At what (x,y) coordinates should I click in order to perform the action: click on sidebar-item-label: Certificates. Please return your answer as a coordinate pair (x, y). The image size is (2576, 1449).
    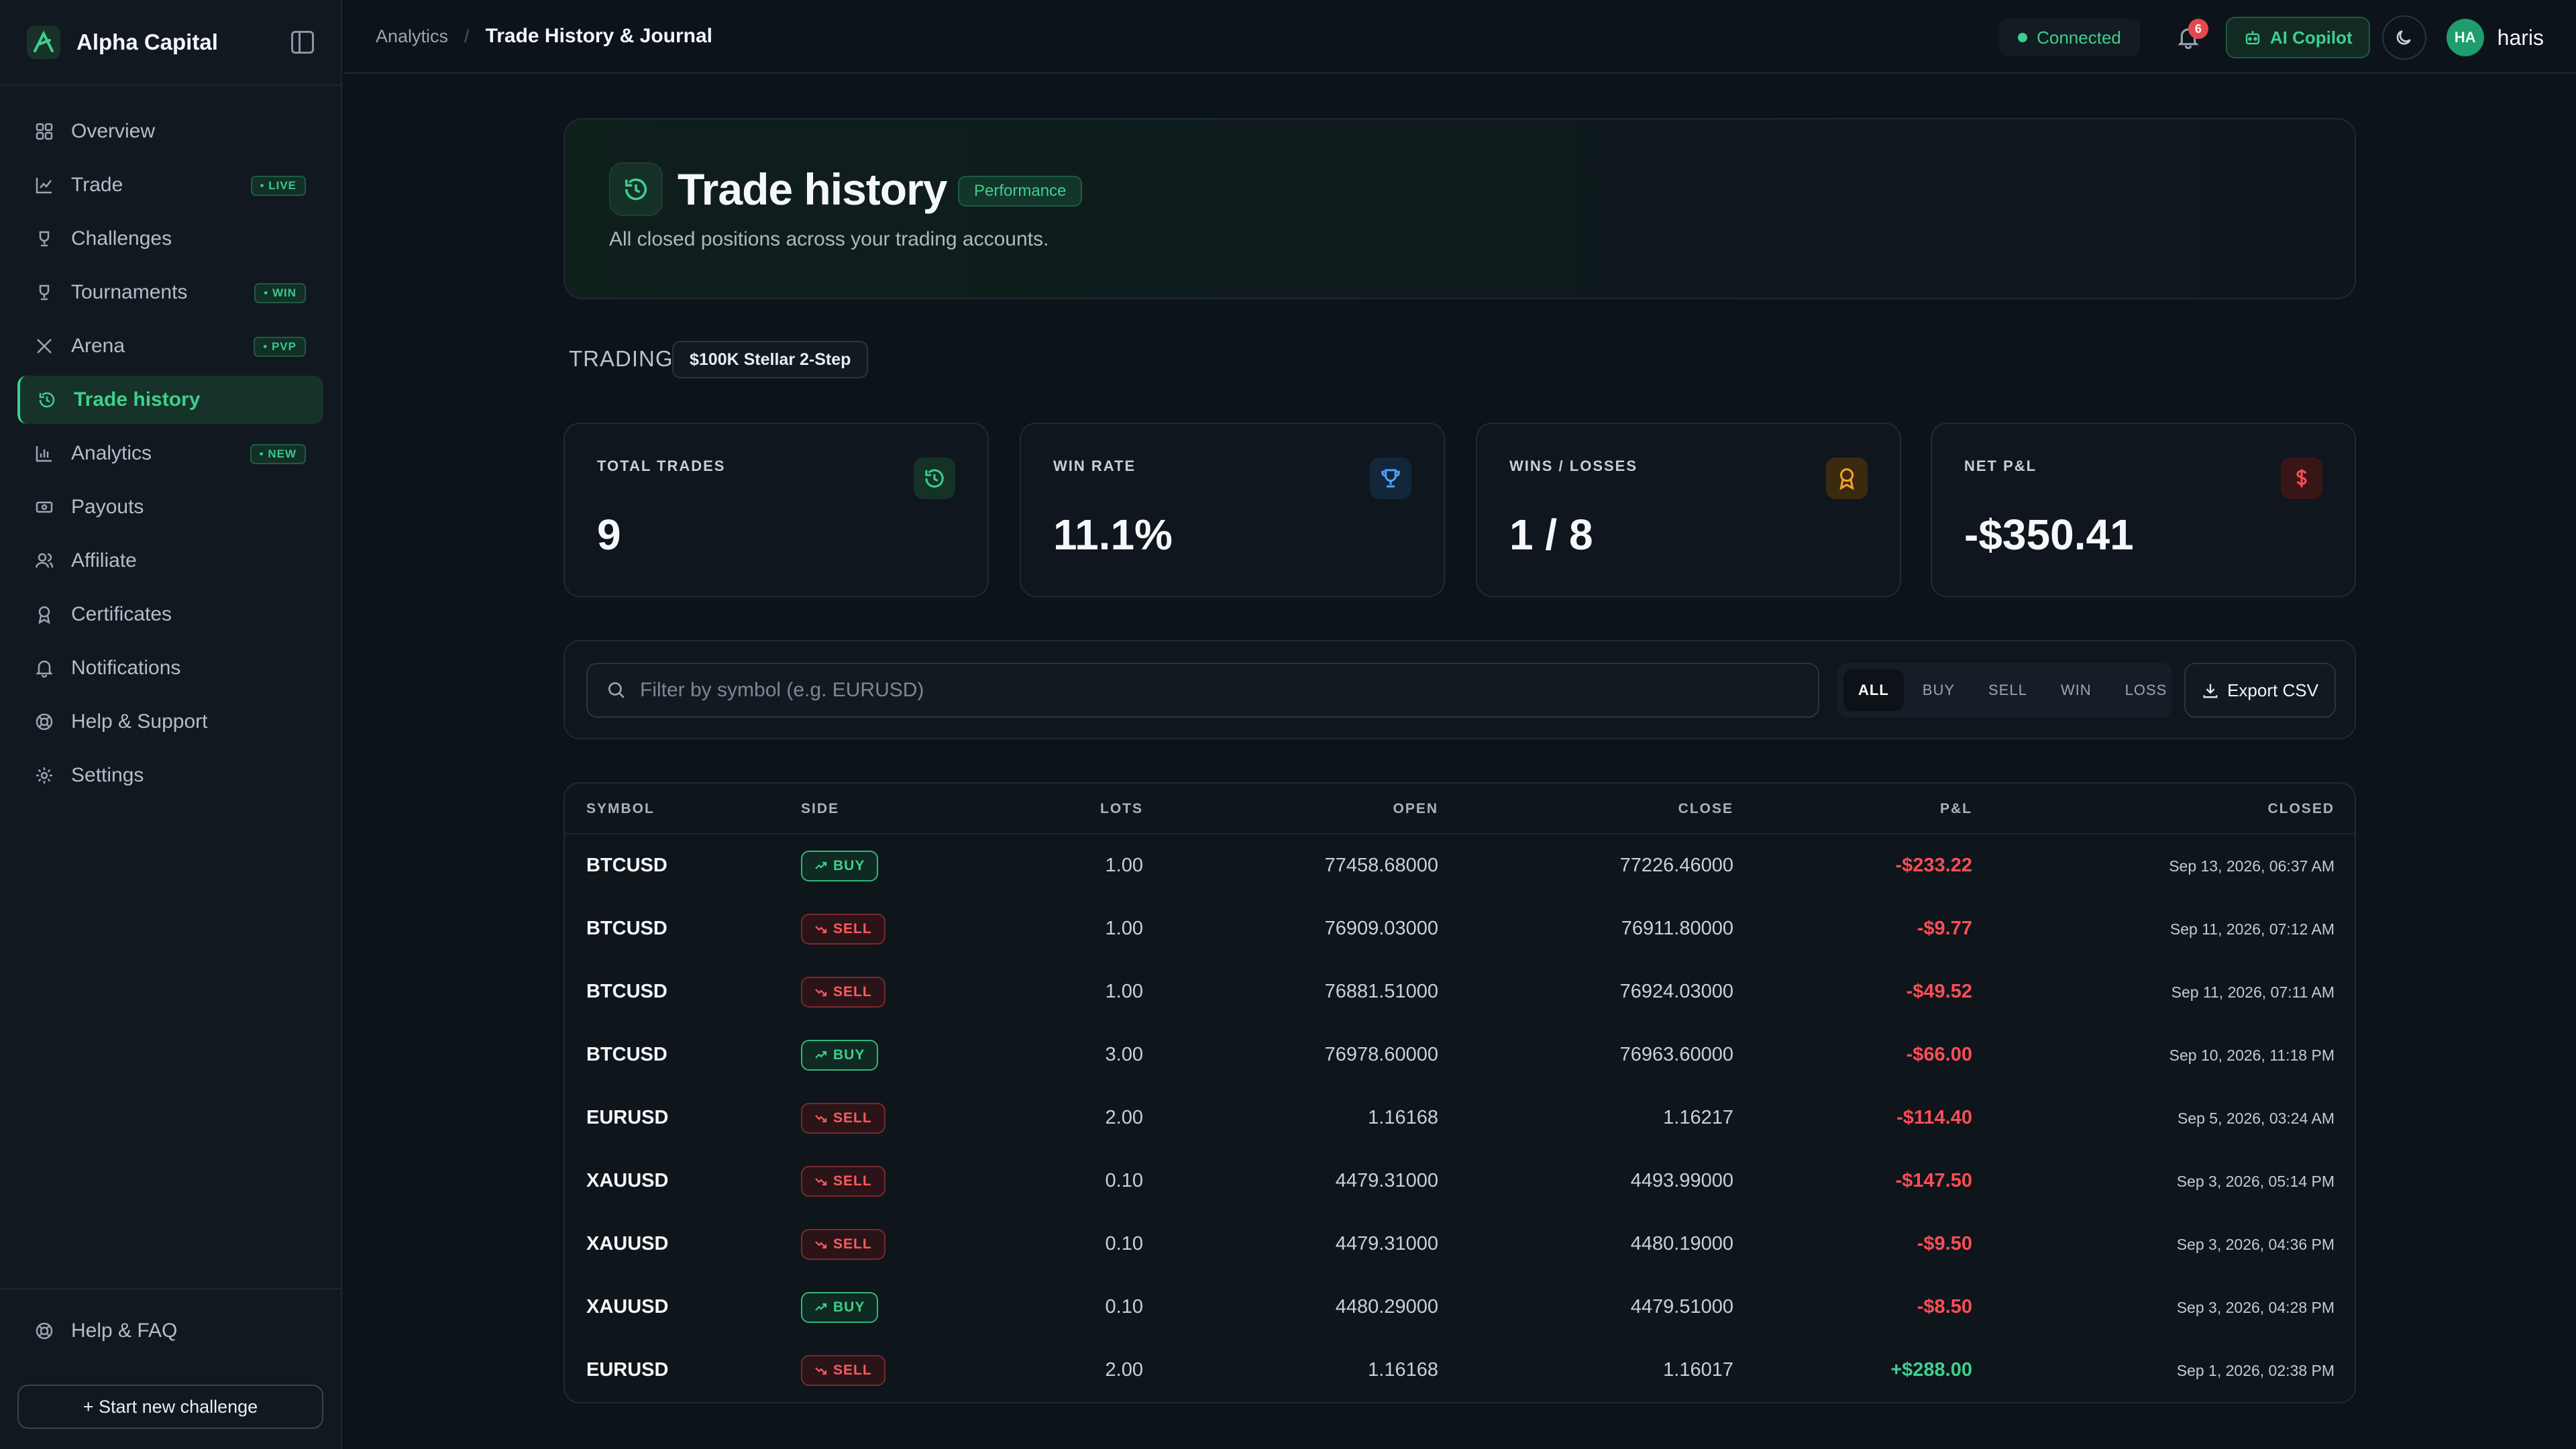
    Looking at the image, I should click on (121, 614).